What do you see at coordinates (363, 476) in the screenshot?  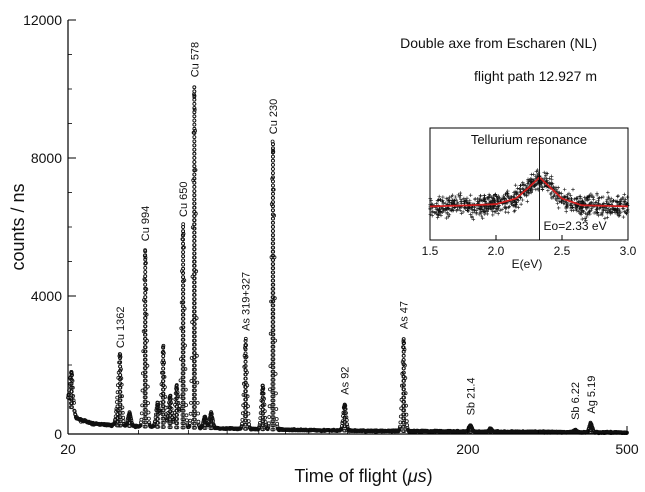 I see `x-axis-label: Time of flight (μs)` at bounding box center [363, 476].